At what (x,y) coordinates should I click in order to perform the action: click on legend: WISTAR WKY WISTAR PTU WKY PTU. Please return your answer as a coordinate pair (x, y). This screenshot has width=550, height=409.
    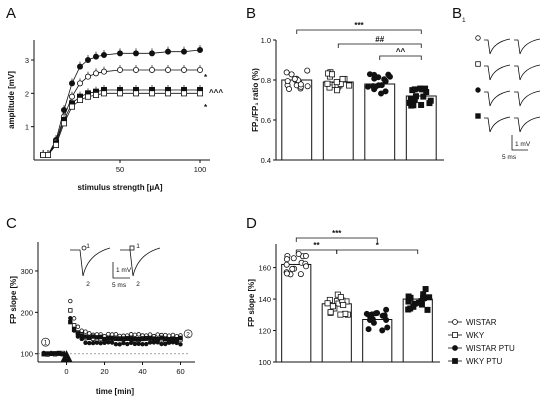
    Looking at the image, I should click on (481, 342).